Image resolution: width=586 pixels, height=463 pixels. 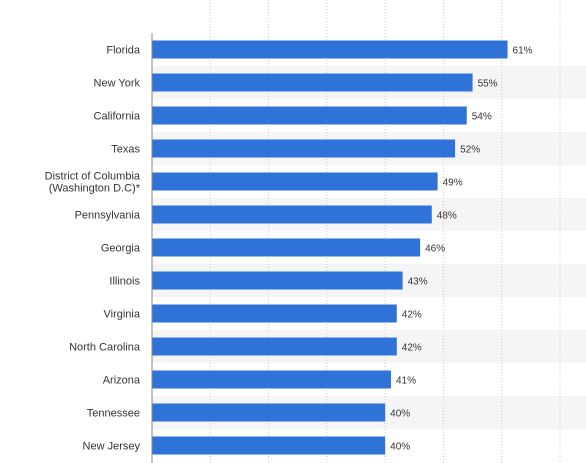 I want to click on category-label-line: Georgia, so click(x=121, y=249).